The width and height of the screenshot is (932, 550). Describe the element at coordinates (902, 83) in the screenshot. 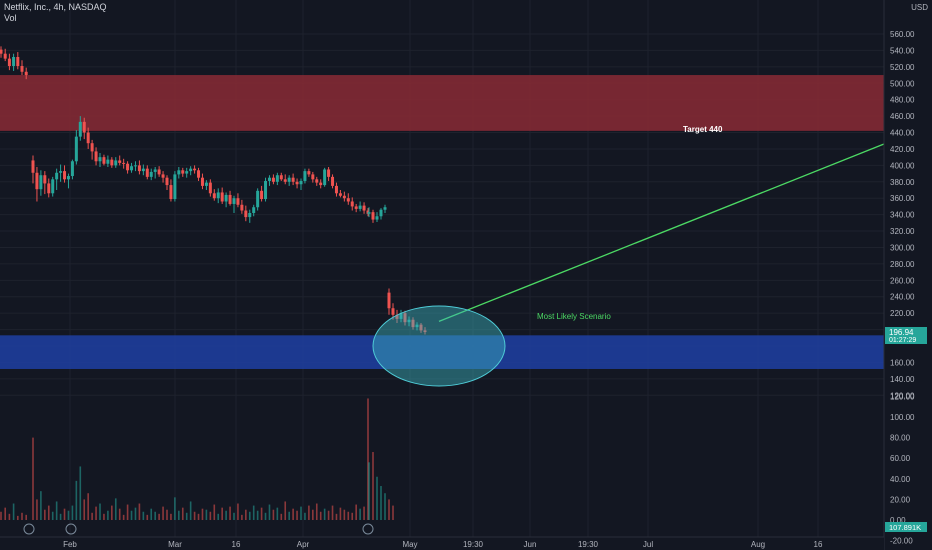

I see `price-tick: 500.00` at that location.